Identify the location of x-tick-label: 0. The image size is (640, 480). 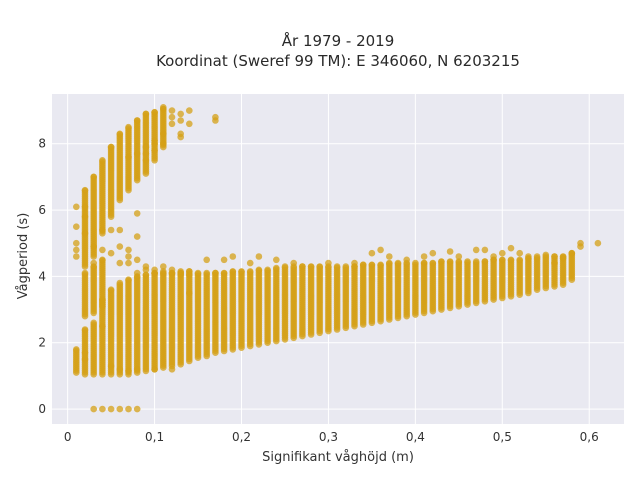
(68, 437).